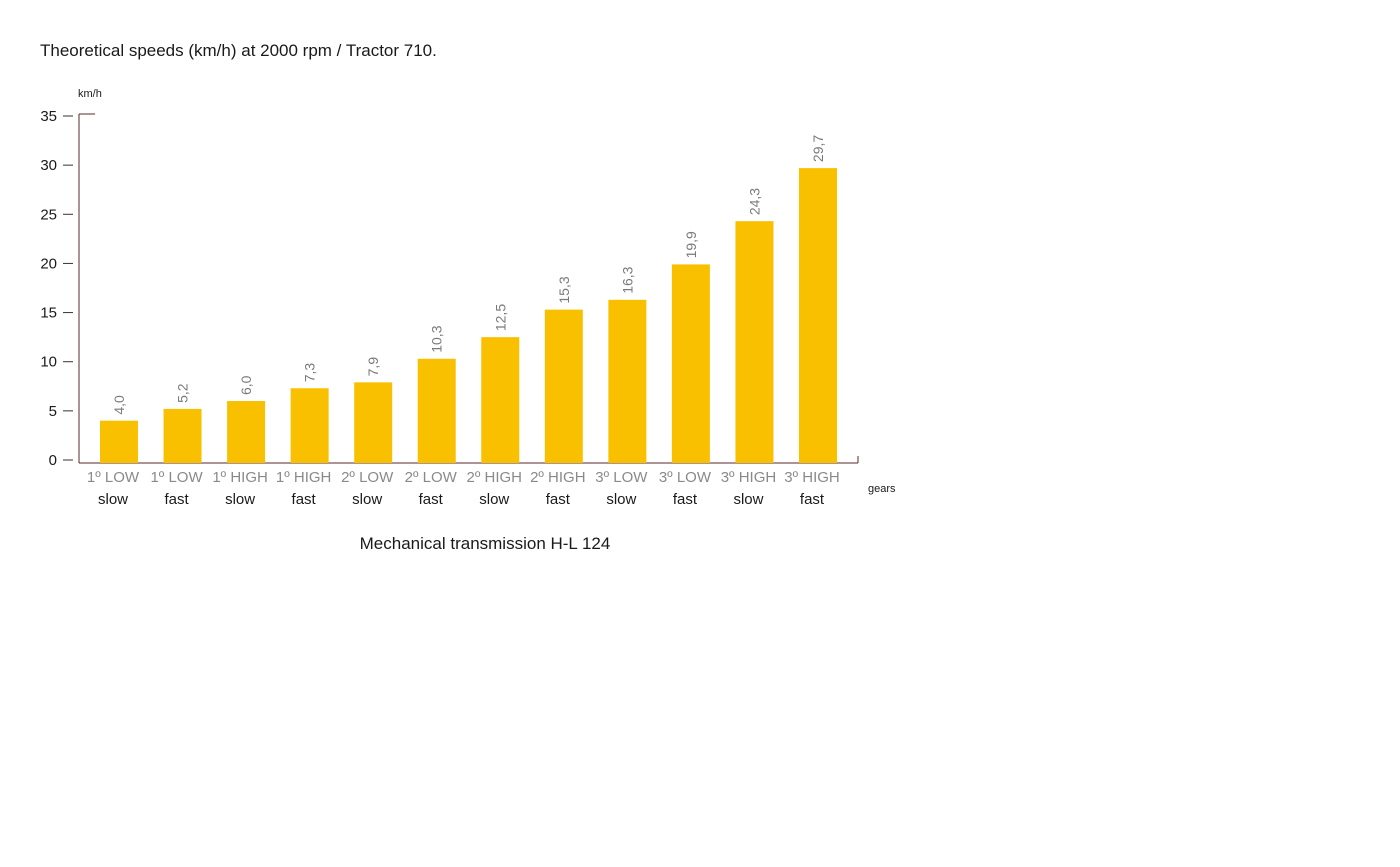 This screenshot has height=867, width=1400. Describe the element at coordinates (53, 411) in the screenshot. I see `y-tick-label: 5` at that location.